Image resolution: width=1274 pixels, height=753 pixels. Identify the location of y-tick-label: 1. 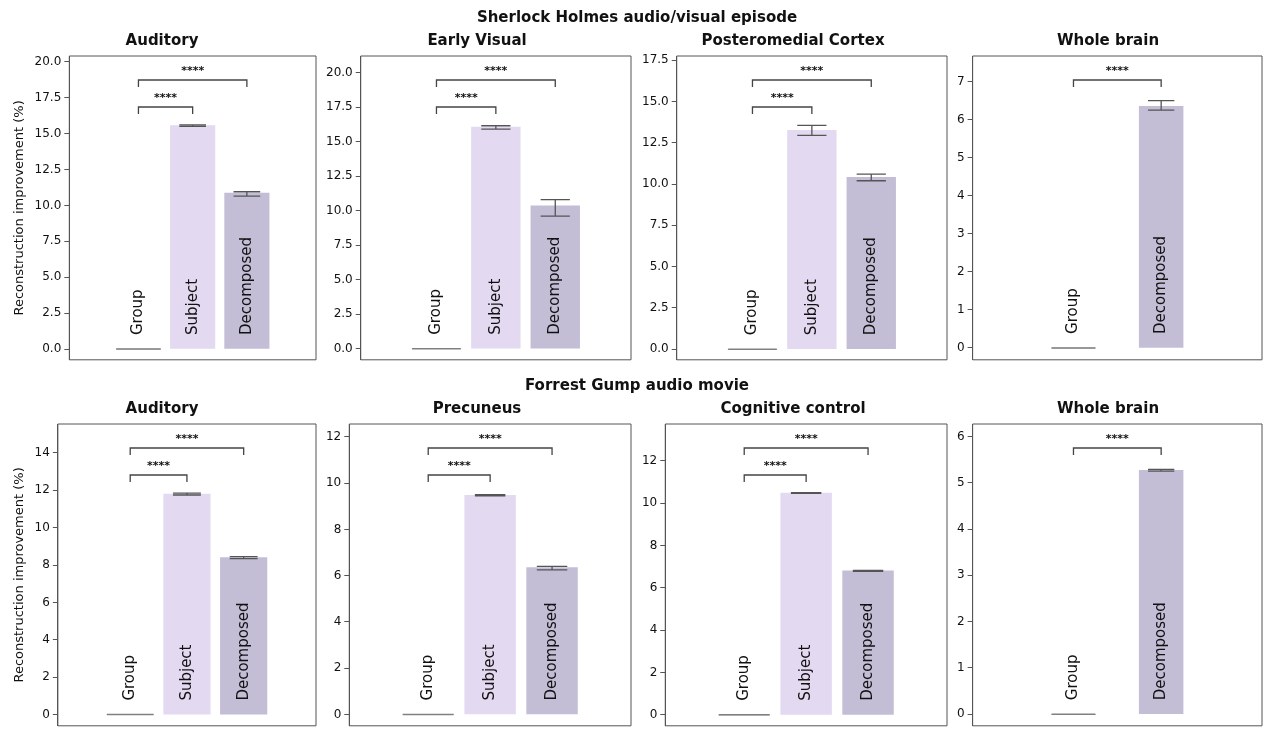
(960, 309).